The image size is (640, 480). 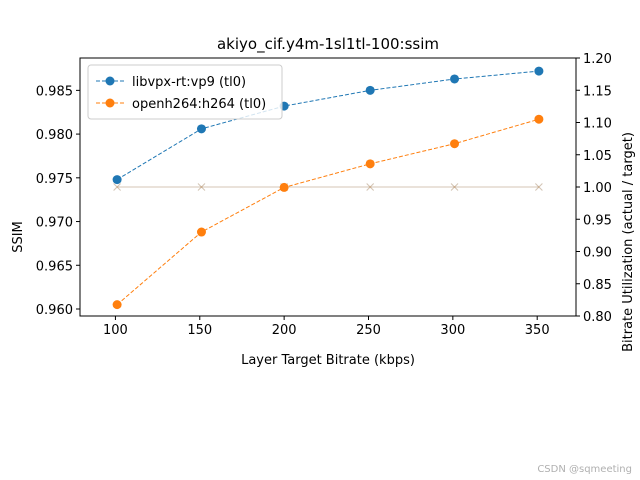 What do you see at coordinates (185, 92) in the screenshot?
I see `legend-box` at bounding box center [185, 92].